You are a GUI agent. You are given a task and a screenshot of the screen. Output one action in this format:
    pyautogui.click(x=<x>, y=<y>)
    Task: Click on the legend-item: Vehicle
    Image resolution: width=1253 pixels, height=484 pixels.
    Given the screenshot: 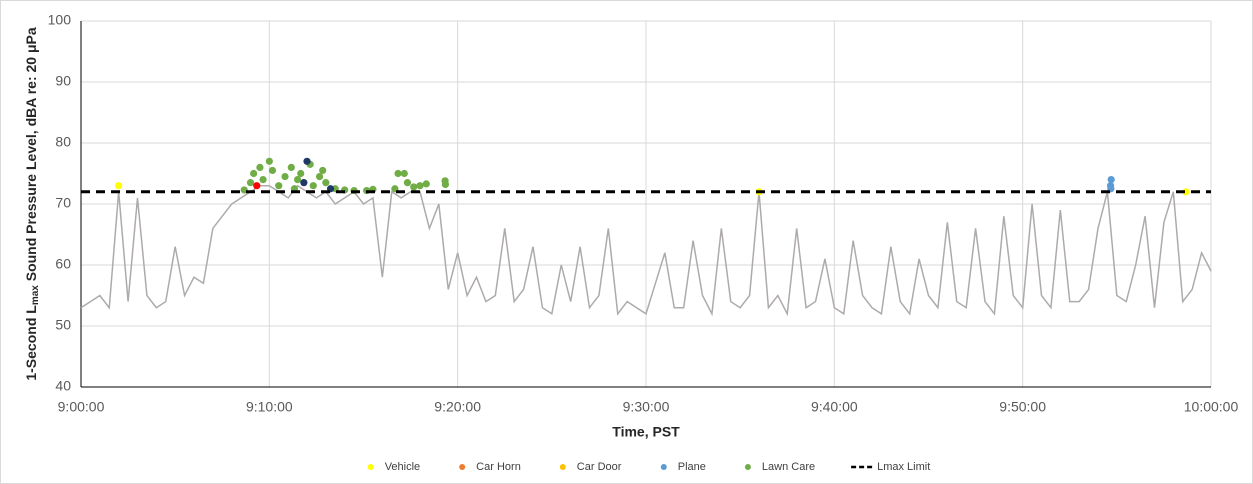 What is the action you would take?
    pyautogui.click(x=393, y=467)
    